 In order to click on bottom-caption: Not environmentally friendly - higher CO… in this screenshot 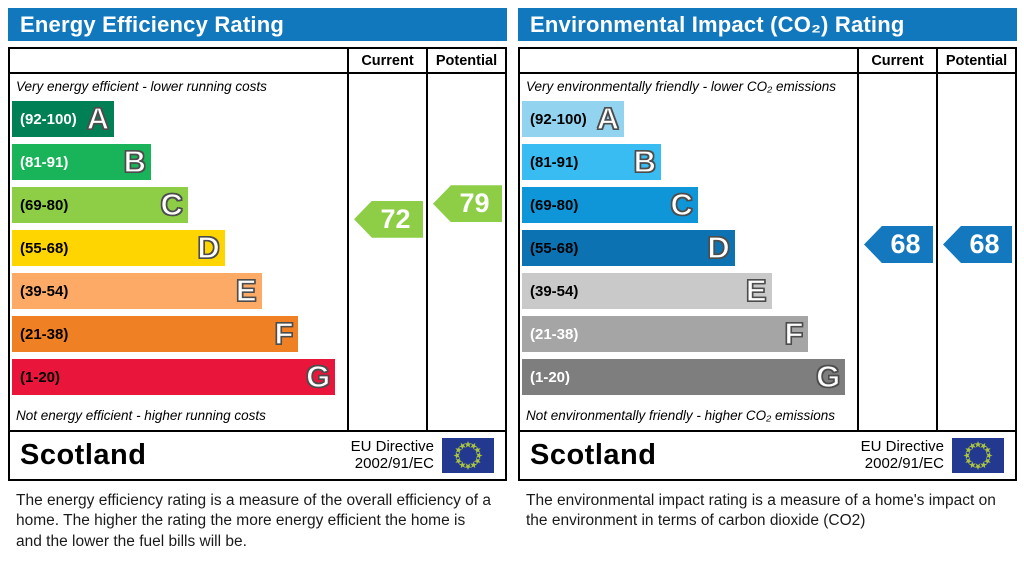, I will do `click(681, 415)`.